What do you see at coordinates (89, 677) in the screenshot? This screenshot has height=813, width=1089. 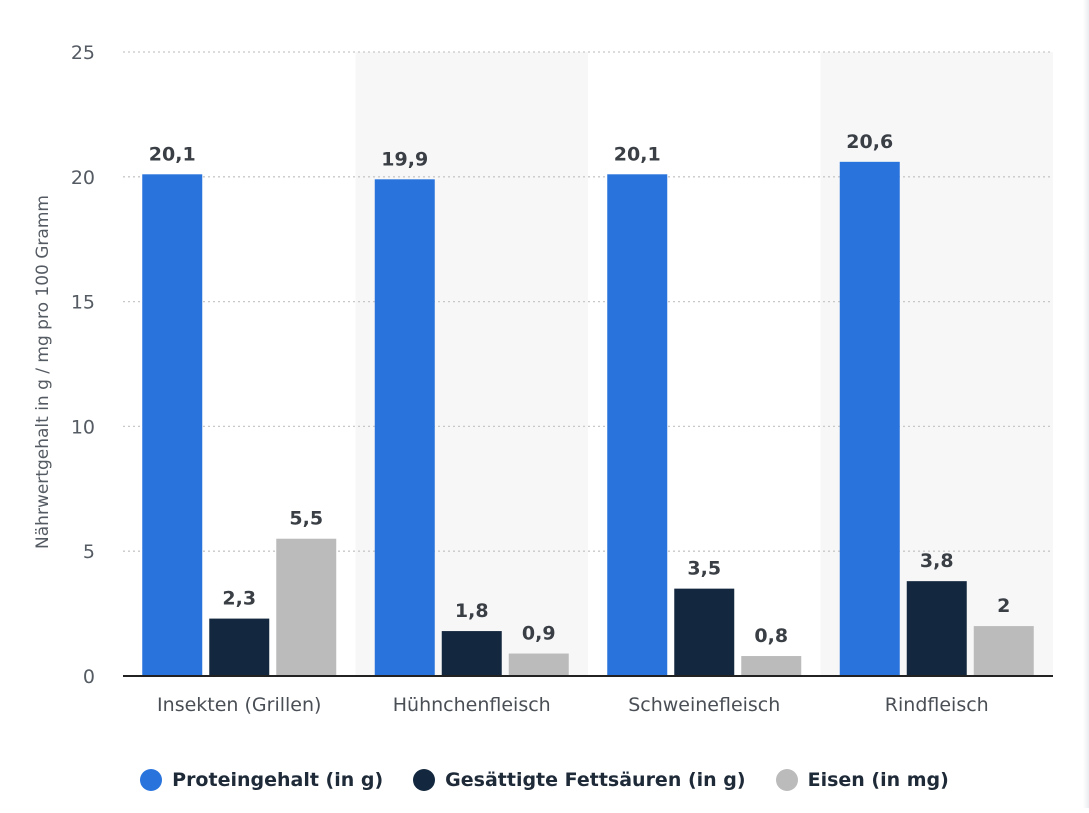 I see `y-tick-label: 0` at bounding box center [89, 677].